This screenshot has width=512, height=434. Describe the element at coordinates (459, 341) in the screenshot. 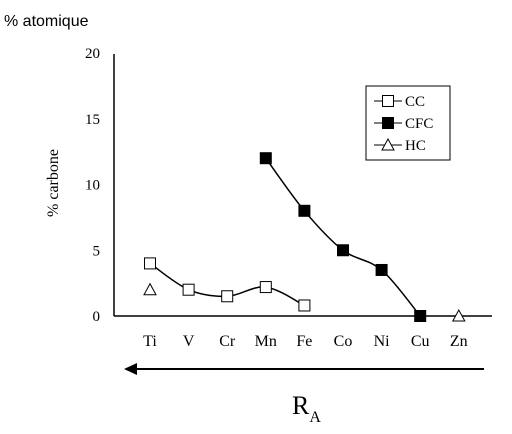

I see `x-tick-label: Zn` at that location.